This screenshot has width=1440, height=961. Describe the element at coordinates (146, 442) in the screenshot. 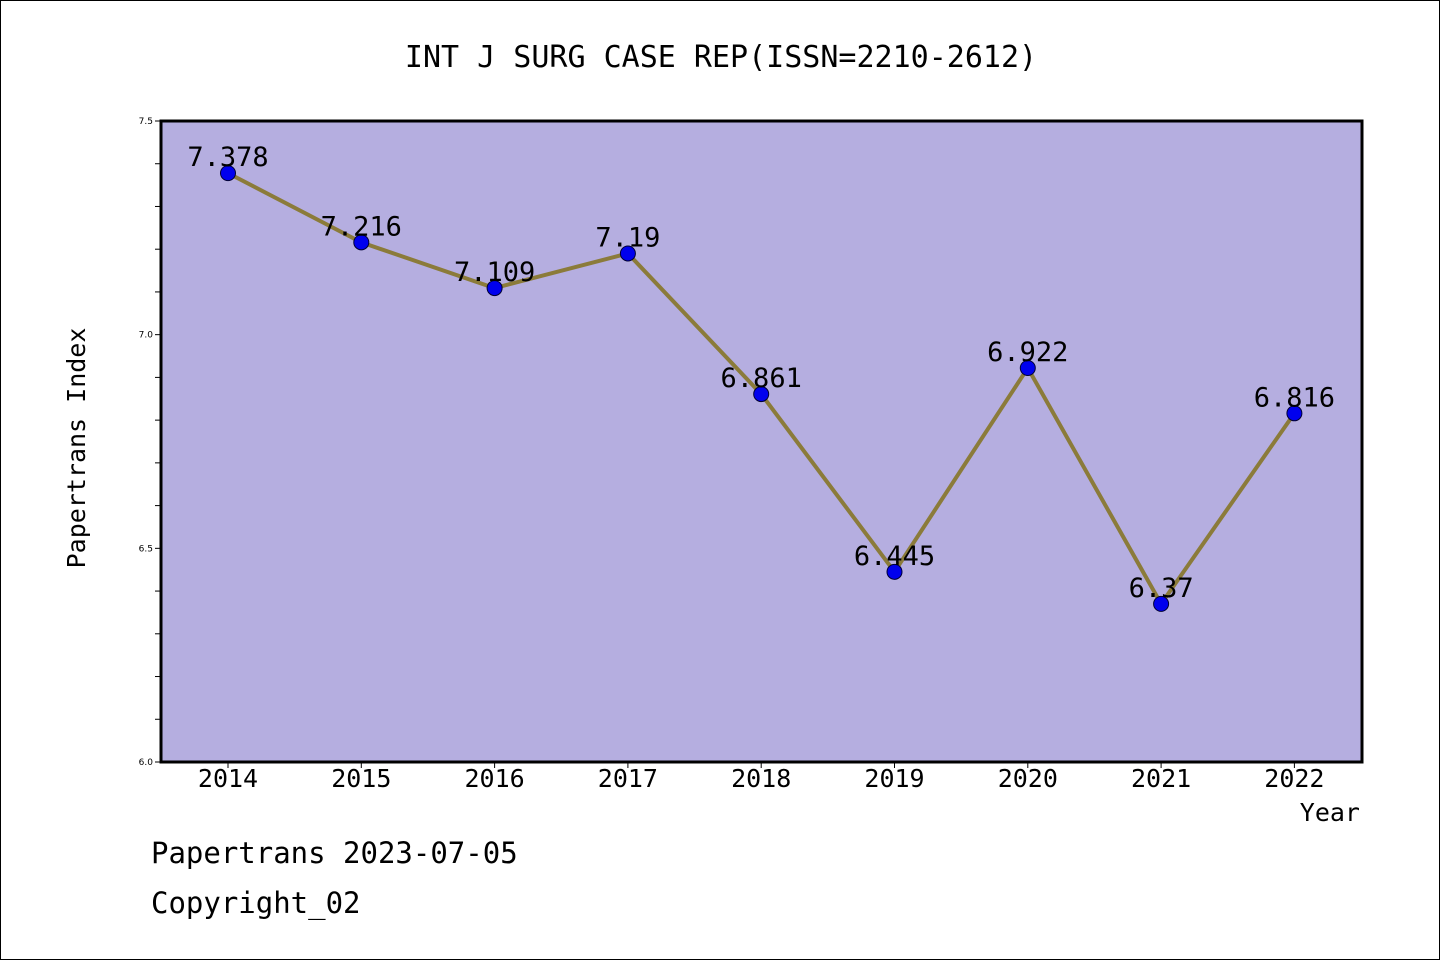

I see `y-tick-labels: 6.0 6.5 7.0 7.5` at that location.